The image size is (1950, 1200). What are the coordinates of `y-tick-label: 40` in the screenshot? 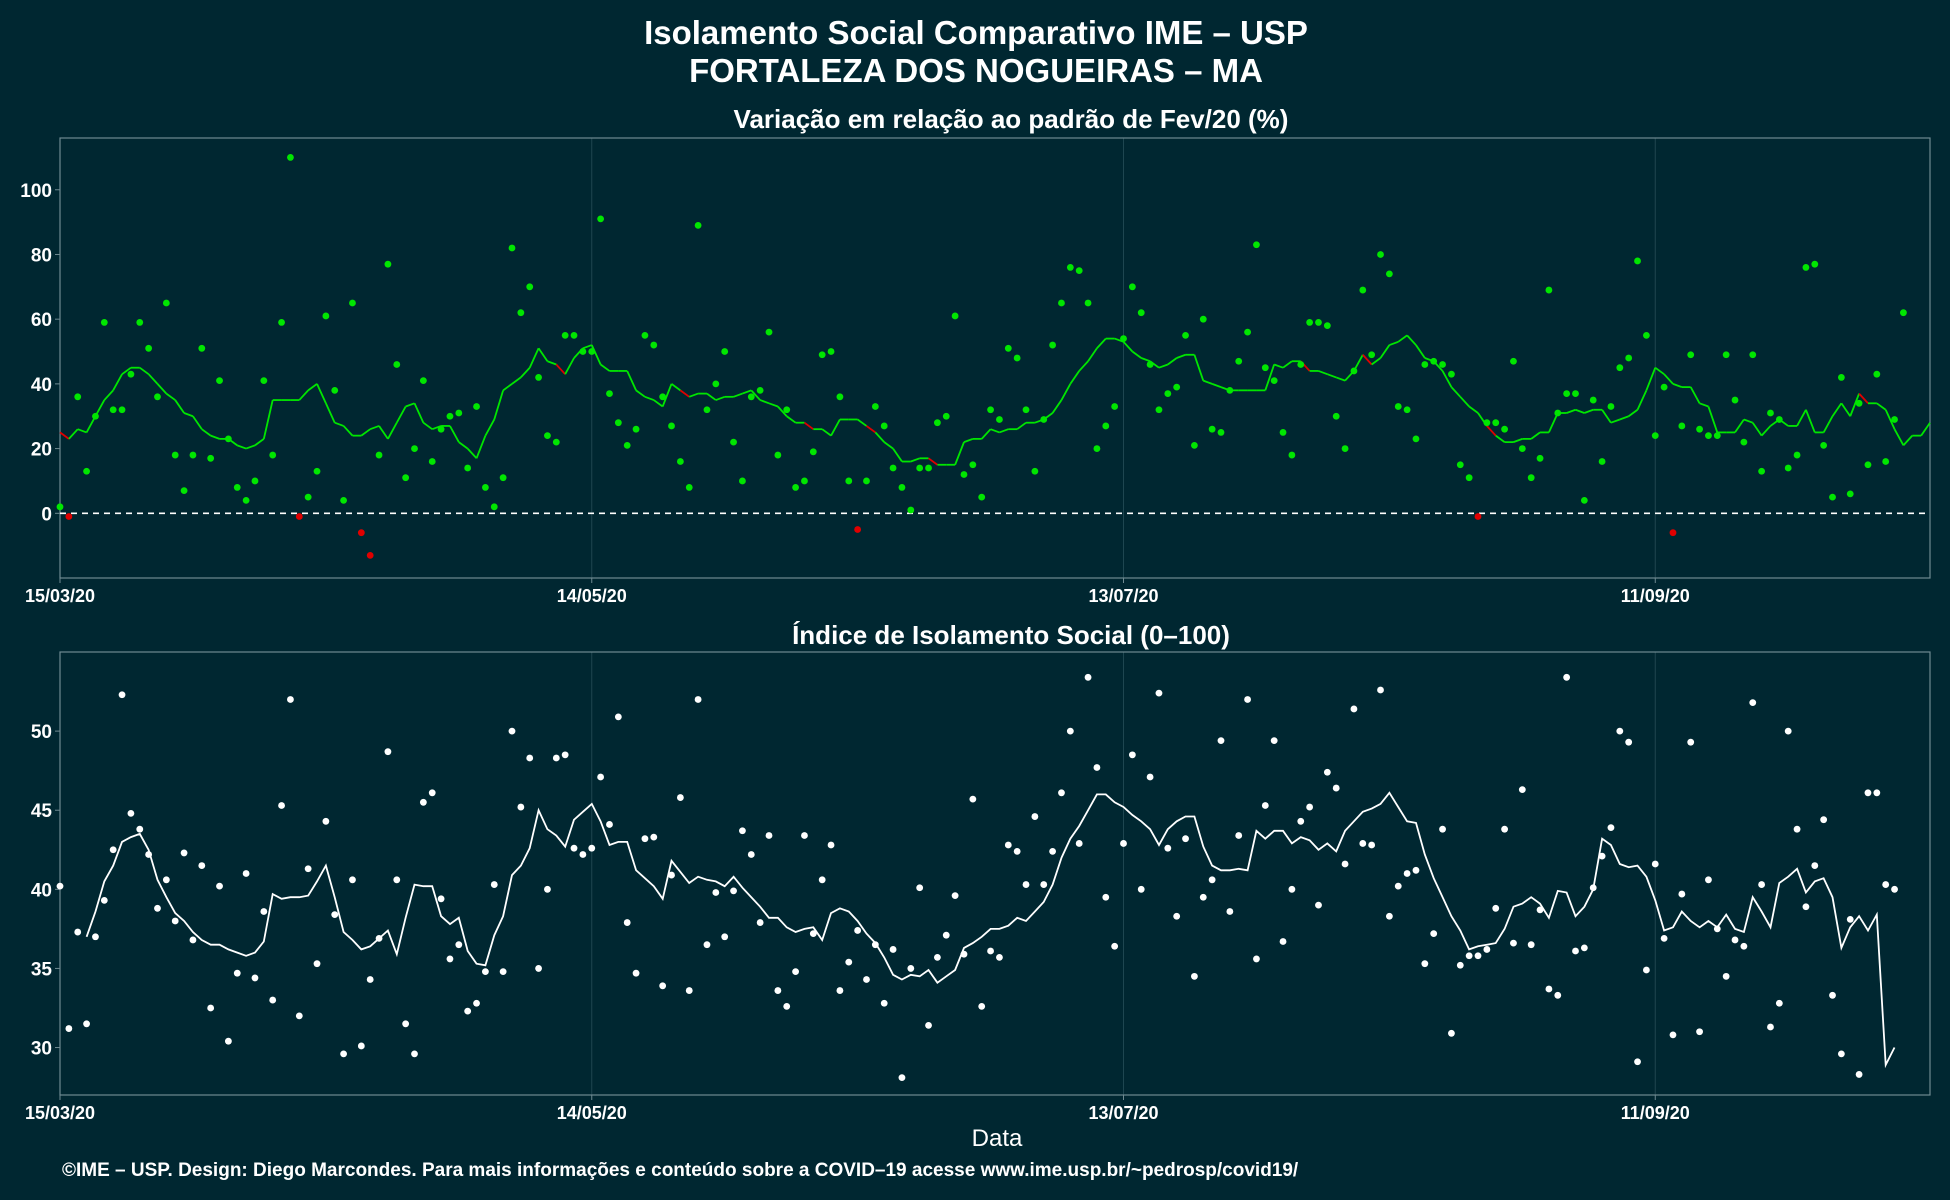 It's located at (41, 385).